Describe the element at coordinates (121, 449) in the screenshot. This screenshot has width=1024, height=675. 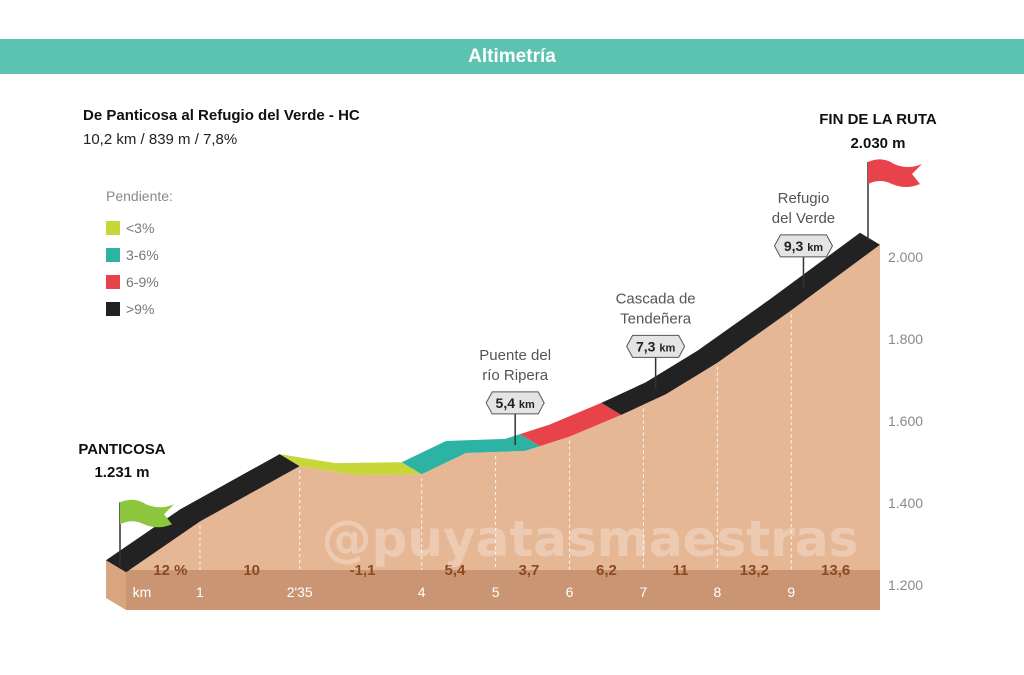
I see `start-name: PANTICOSA` at that location.